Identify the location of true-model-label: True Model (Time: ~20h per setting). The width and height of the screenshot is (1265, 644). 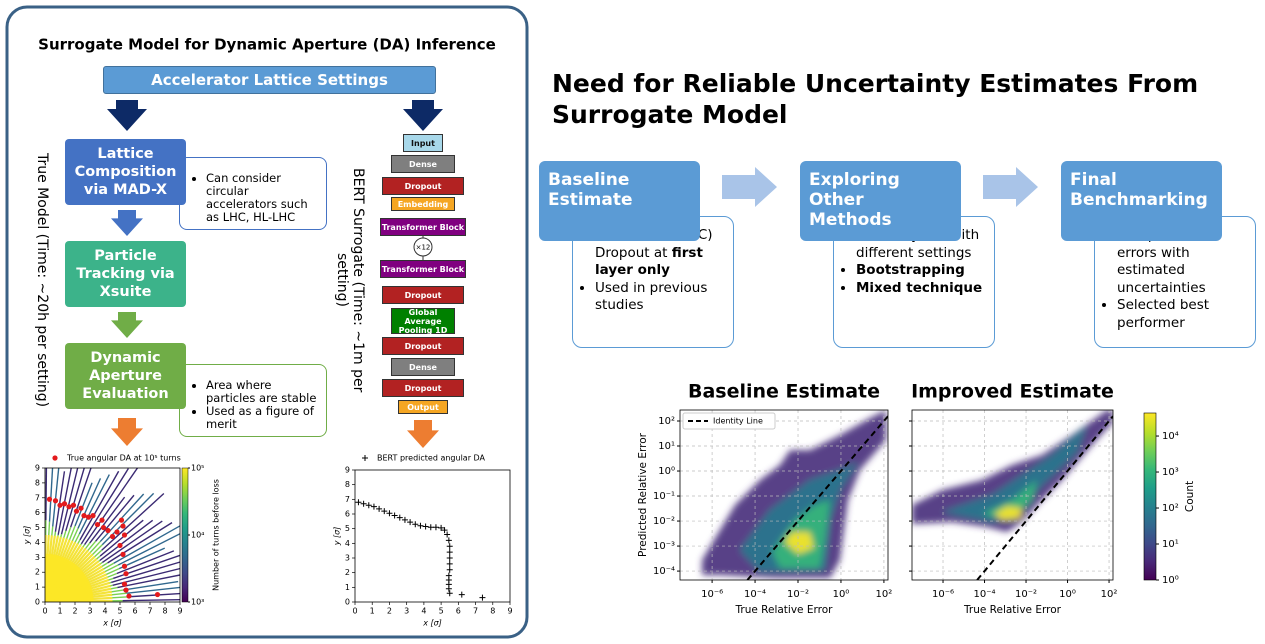
(42, 280).